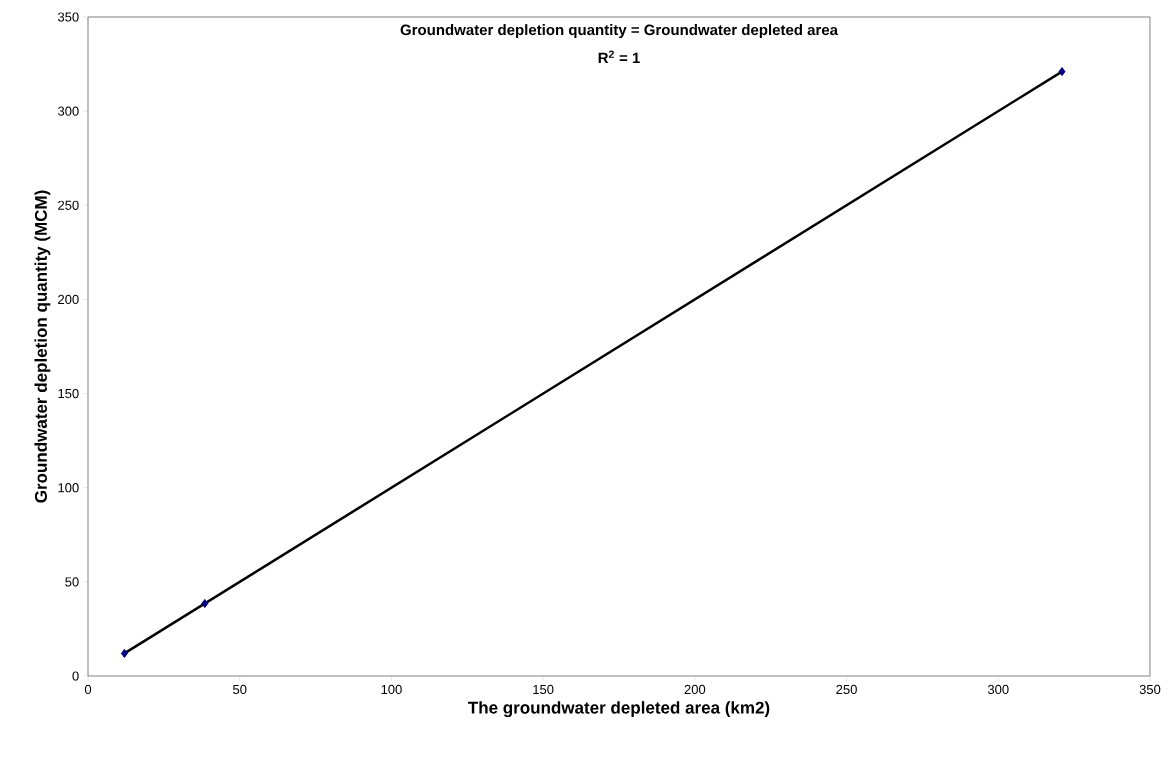  What do you see at coordinates (42, 346) in the screenshot?
I see `y-axis-title: Groundwater depletion quantity (MCM)` at bounding box center [42, 346].